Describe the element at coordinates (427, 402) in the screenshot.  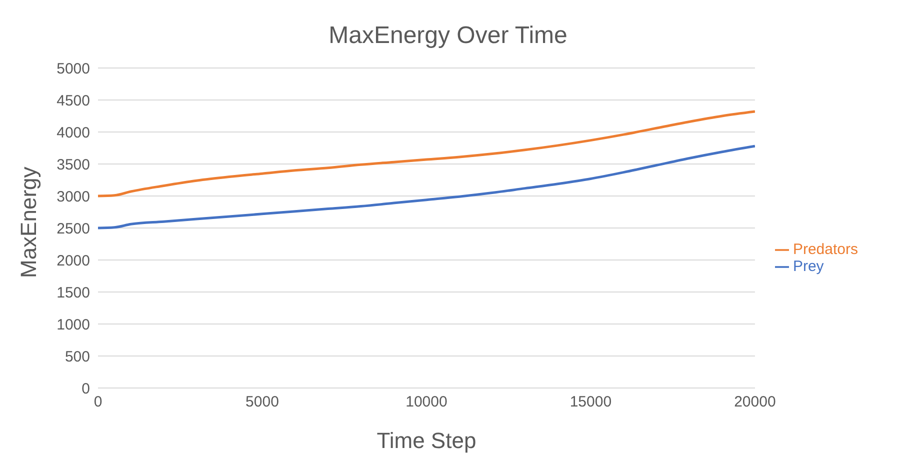
I see `x-tick-label: 10000` at that location.